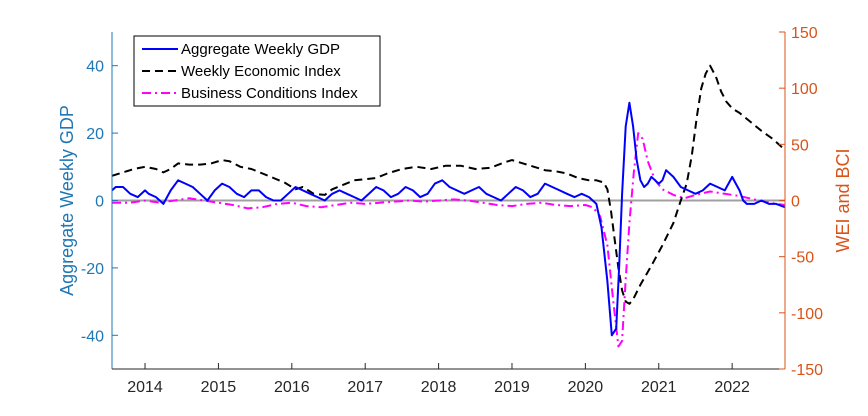 Image resolution: width=868 pixels, height=416 pixels. What do you see at coordinates (802, 258) in the screenshot?
I see `right-tick-label: -50` at bounding box center [802, 258].